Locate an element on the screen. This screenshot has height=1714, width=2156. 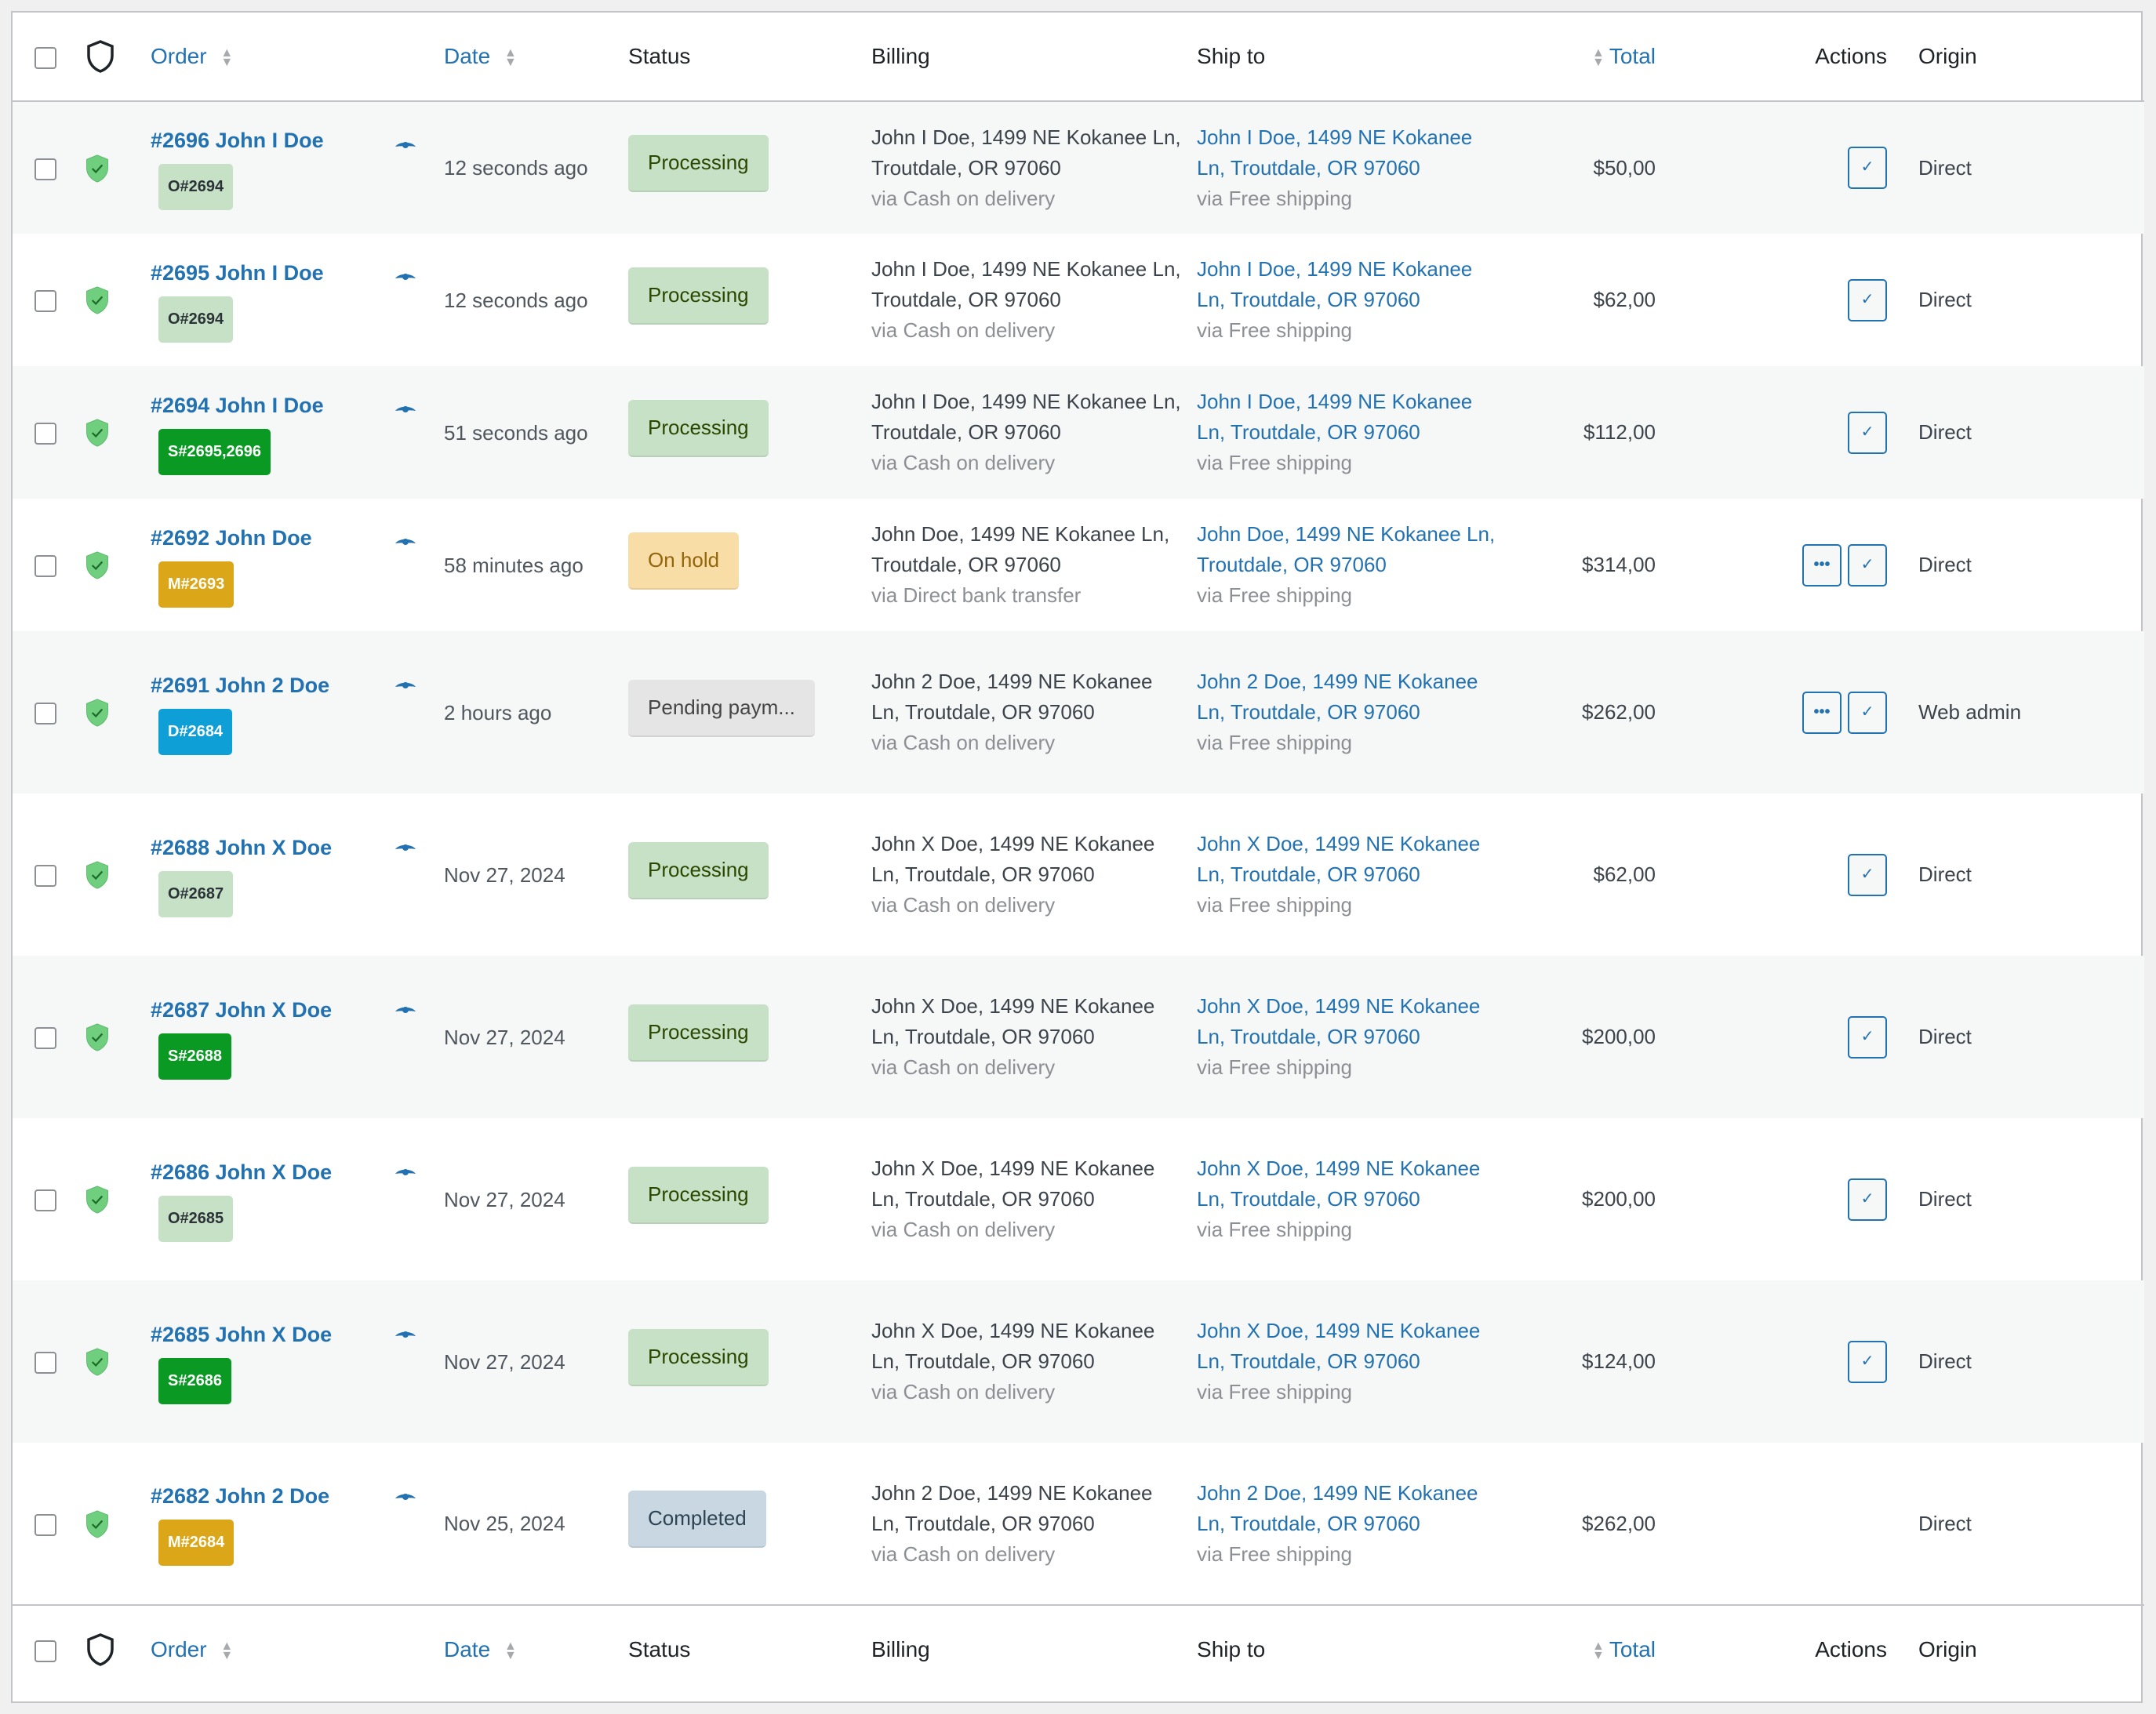
related-order-tag: S#2688 is located at coordinates (194, 1056).